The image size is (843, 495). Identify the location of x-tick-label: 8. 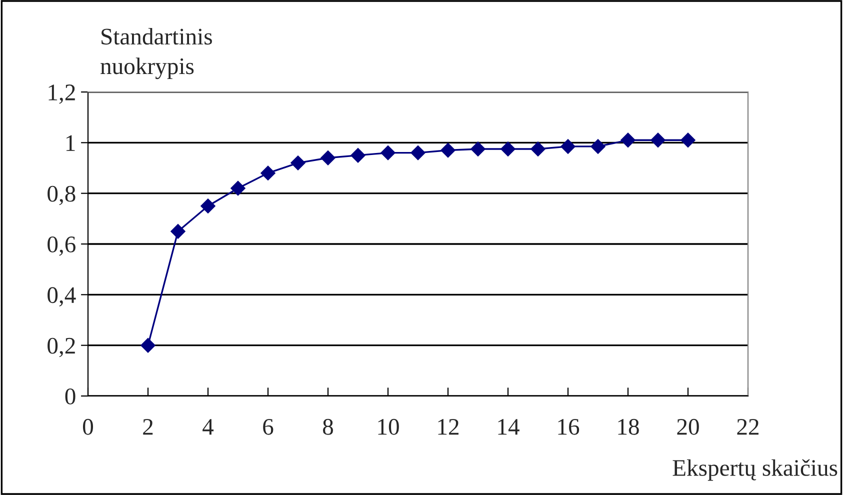
(328, 426).